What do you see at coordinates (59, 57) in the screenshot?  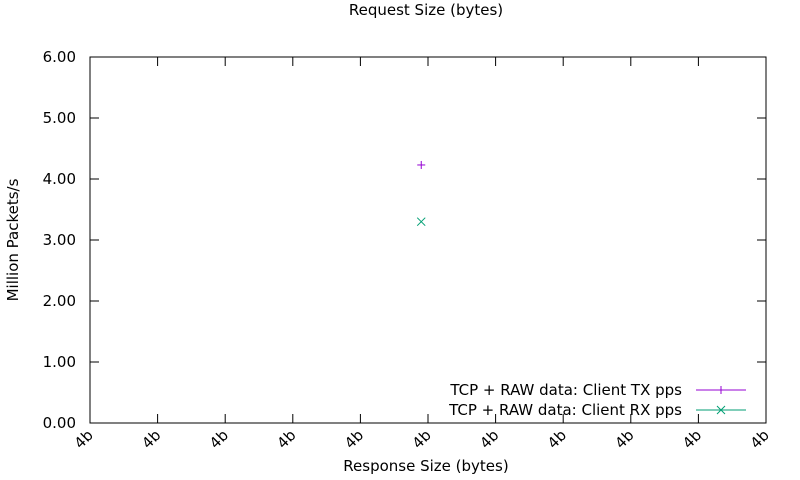 I see `y-tick-label: 6.00` at bounding box center [59, 57].